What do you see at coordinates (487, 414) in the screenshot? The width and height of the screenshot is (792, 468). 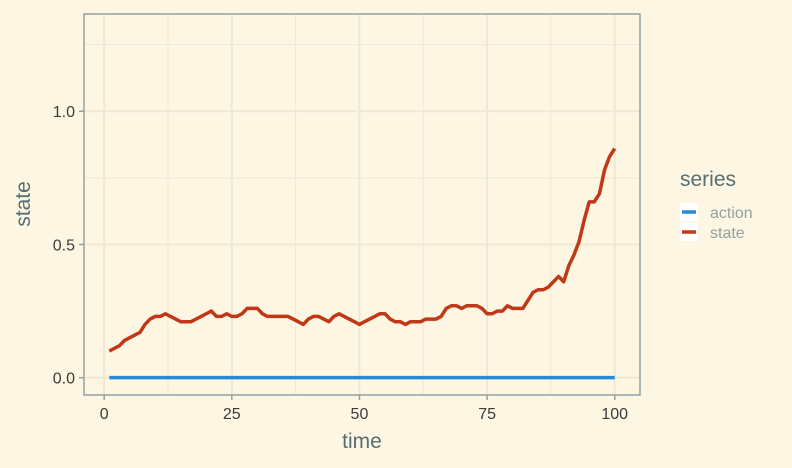 I see `x-tick-label: 75` at bounding box center [487, 414].